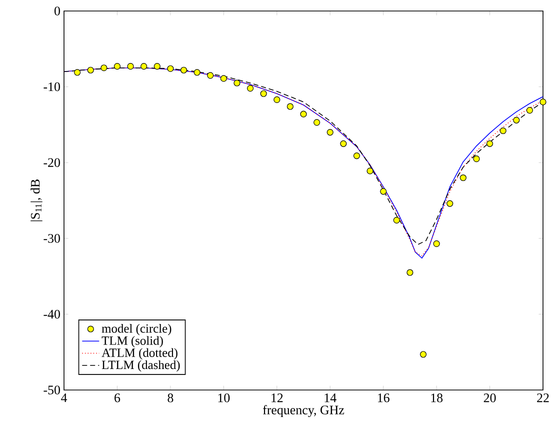 The image size is (553, 430). I want to click on y-tick-label: -20, so click(52, 162).